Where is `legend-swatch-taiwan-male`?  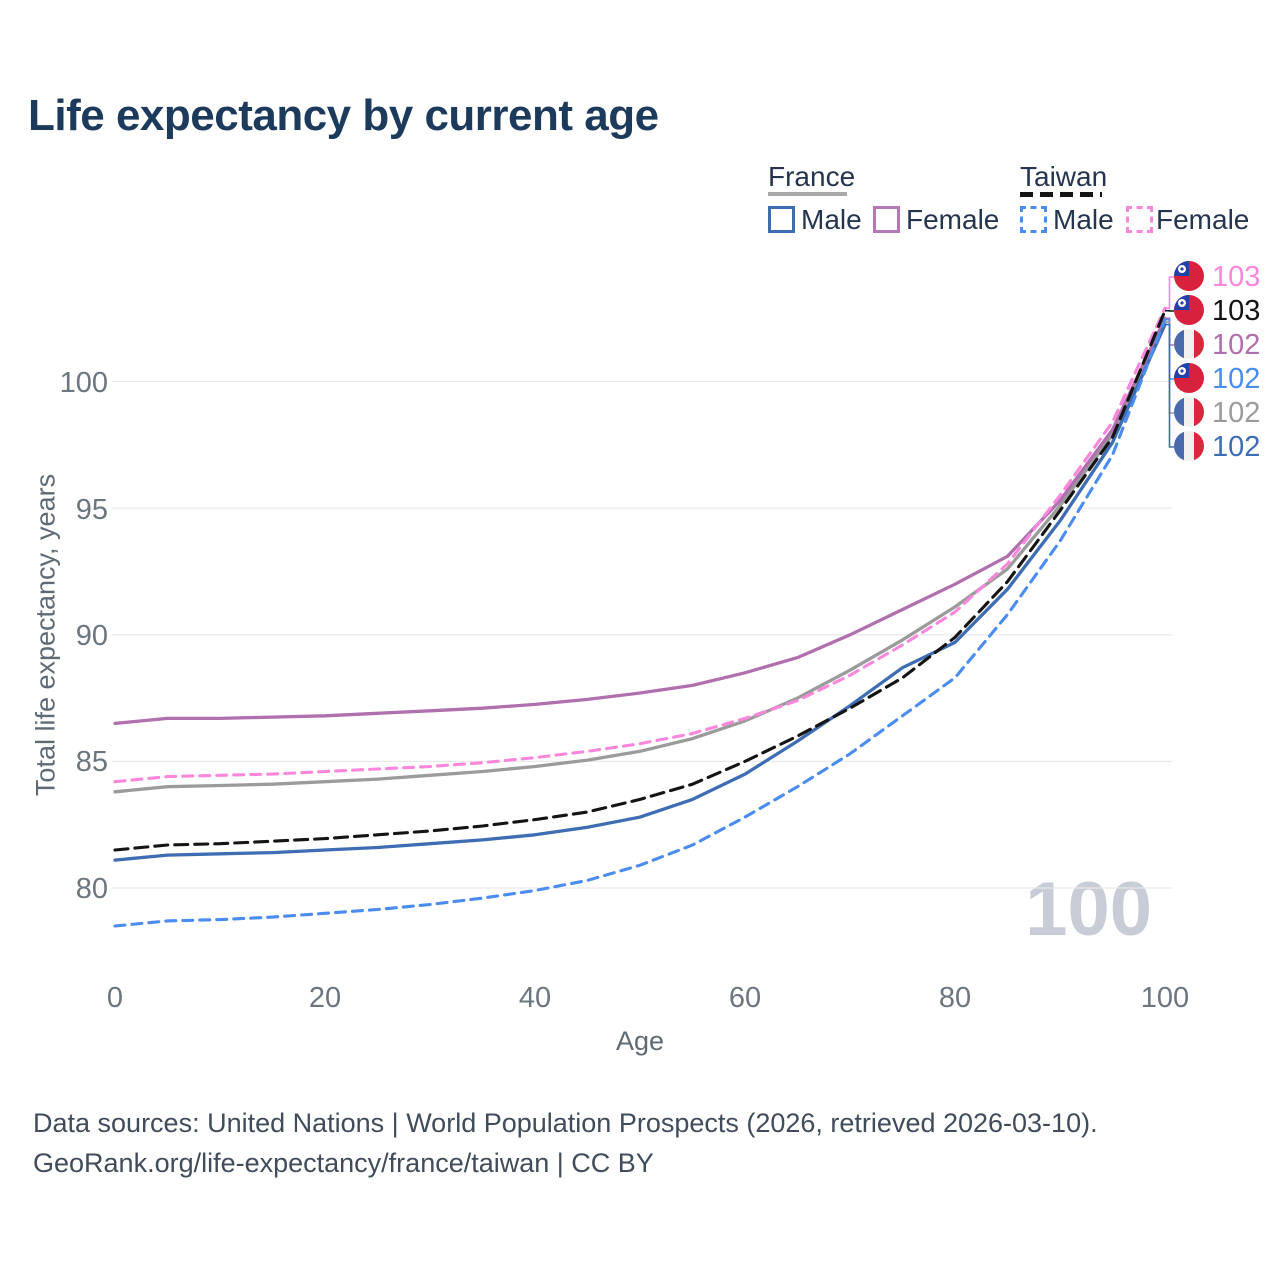 legend-swatch-taiwan-male is located at coordinates (1033, 219).